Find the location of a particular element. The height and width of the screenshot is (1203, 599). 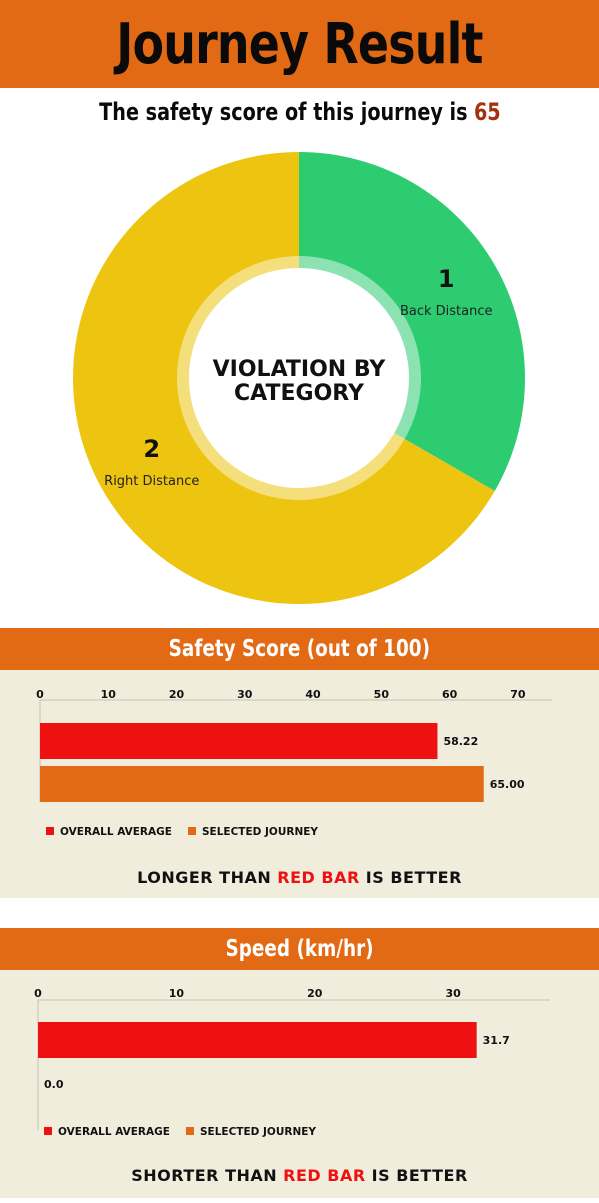

safety-score-chart-title: Safety Score (out of 100) is located at coordinates (299, 649).